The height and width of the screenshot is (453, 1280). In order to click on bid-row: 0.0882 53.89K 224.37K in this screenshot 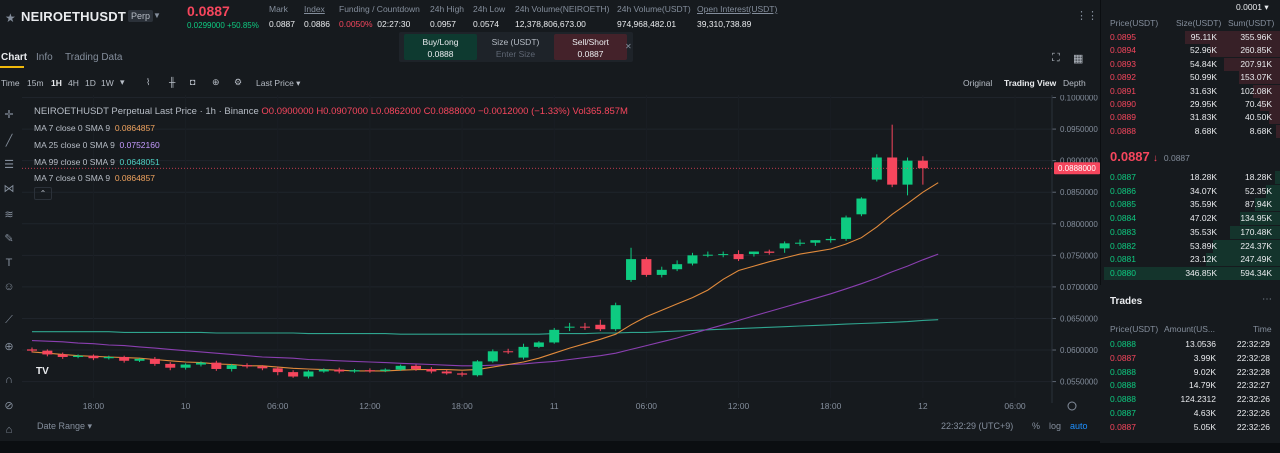, I will do `click(1190, 246)`.